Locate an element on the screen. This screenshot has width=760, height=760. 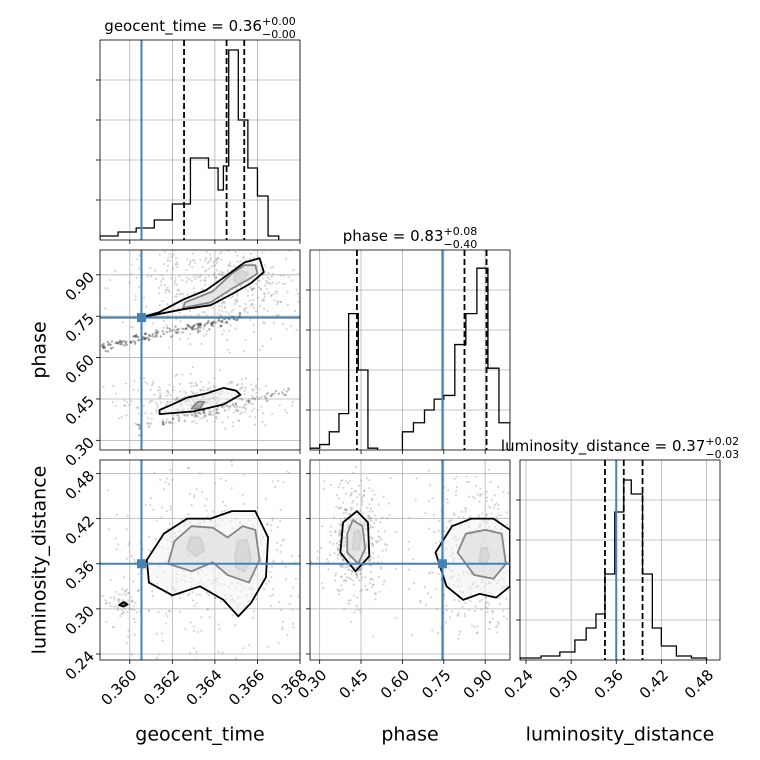
hist-title-phase: phase = 0.83+0.08 is located at coordinates (410, 235).